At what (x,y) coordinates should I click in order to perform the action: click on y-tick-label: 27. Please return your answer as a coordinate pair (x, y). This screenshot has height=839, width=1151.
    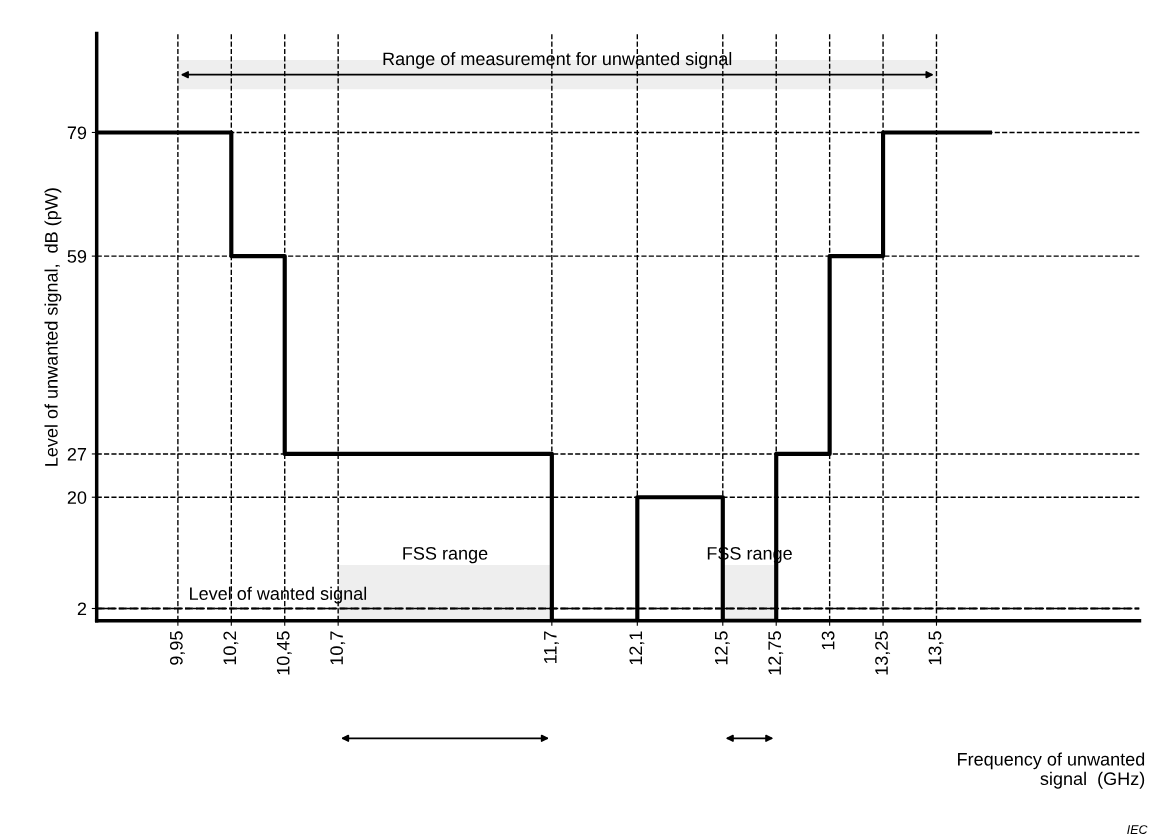
    Looking at the image, I should click on (77, 454).